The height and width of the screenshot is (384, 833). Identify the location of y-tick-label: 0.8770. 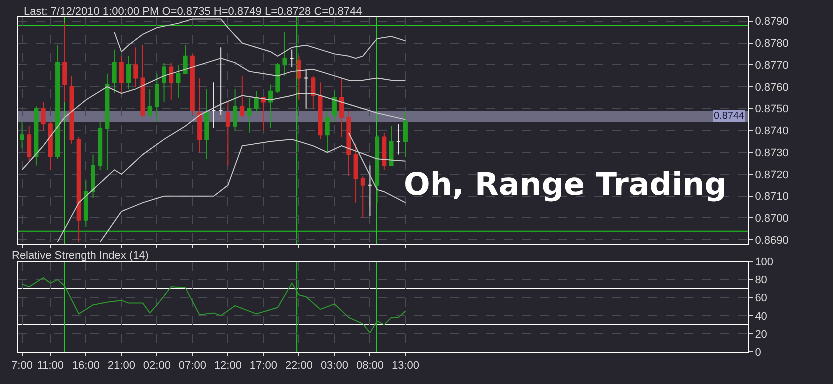
(772, 66).